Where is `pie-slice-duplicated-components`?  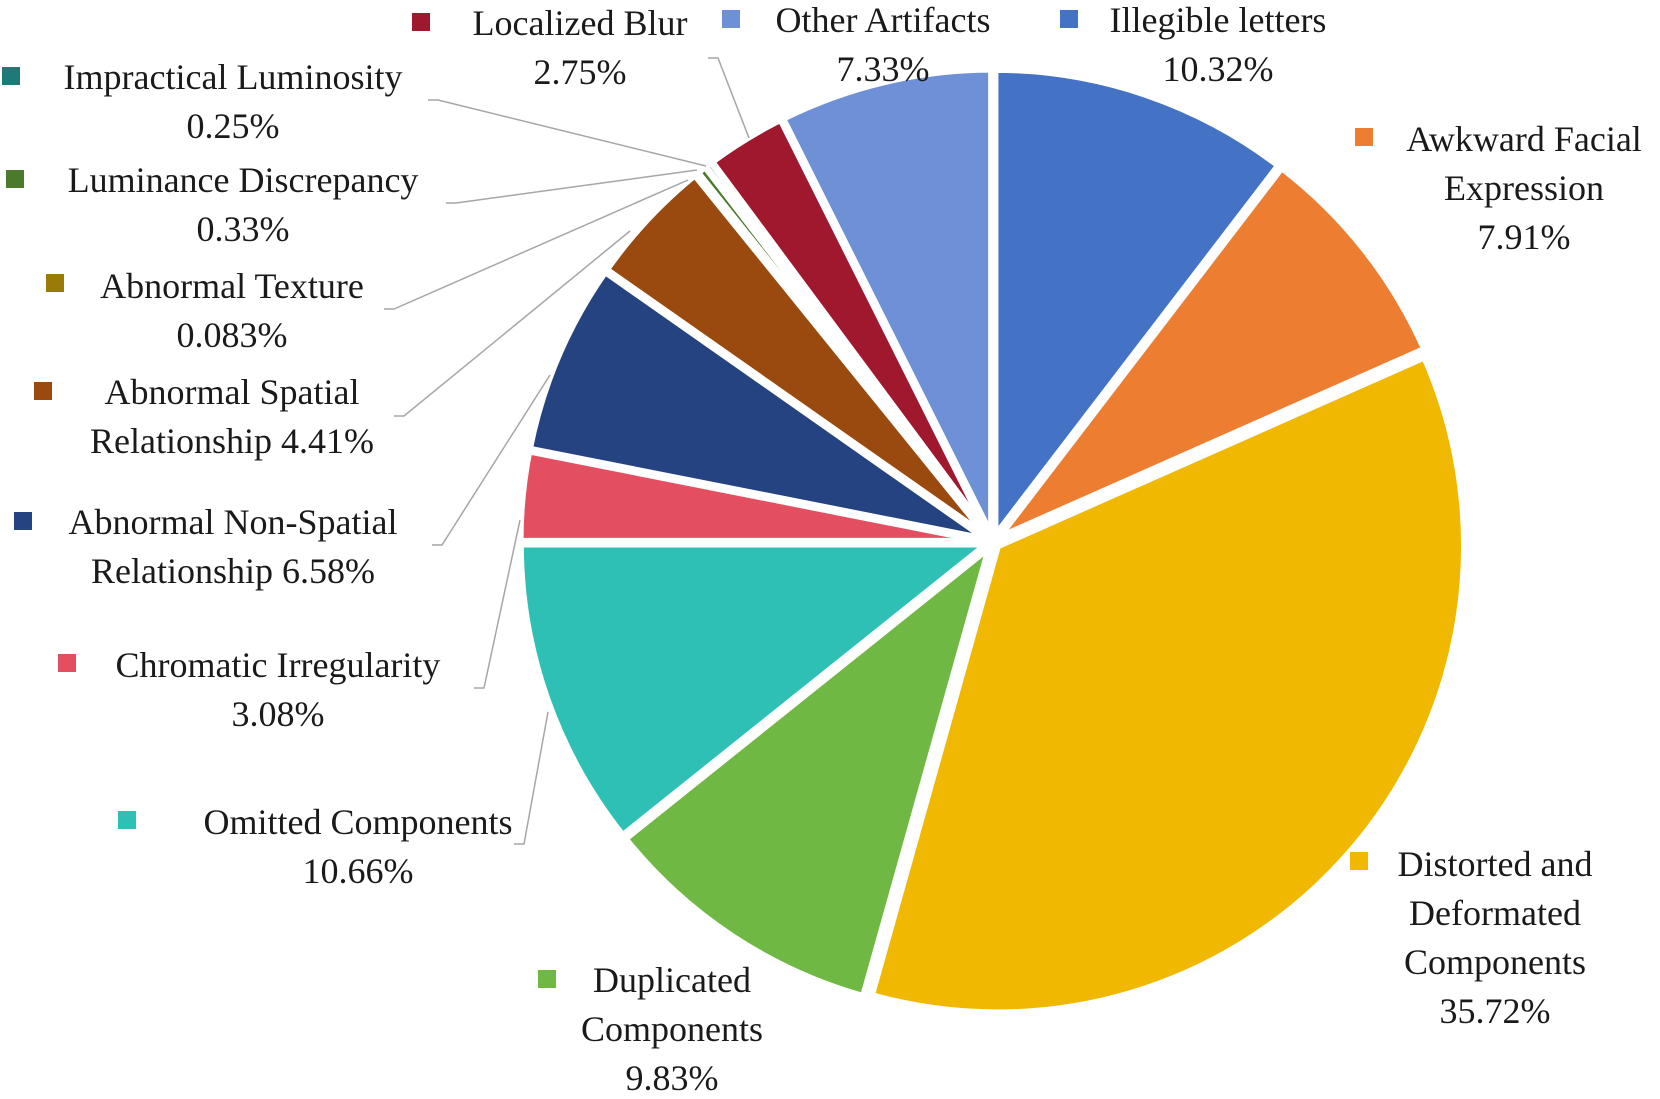 pie-slice-duplicated-components is located at coordinates (808, 769).